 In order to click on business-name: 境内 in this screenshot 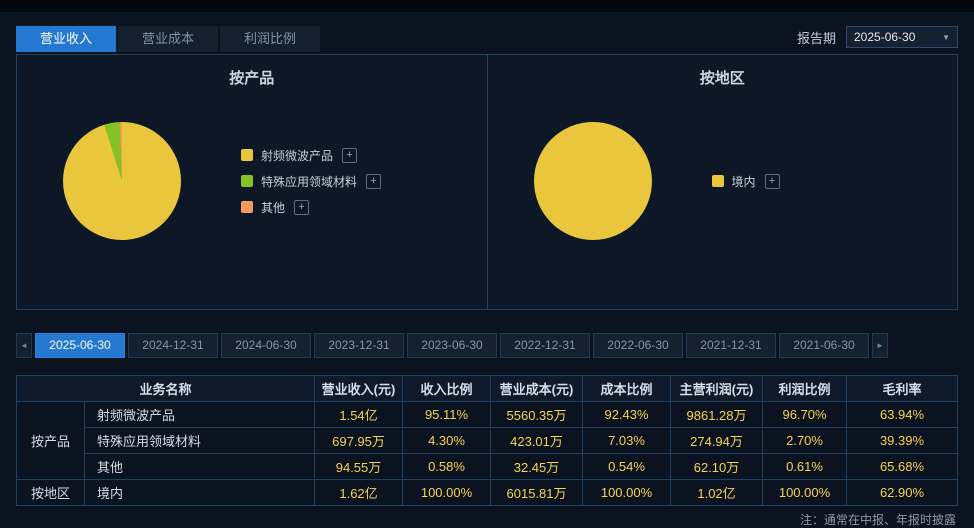, I will do `click(199, 492)`.